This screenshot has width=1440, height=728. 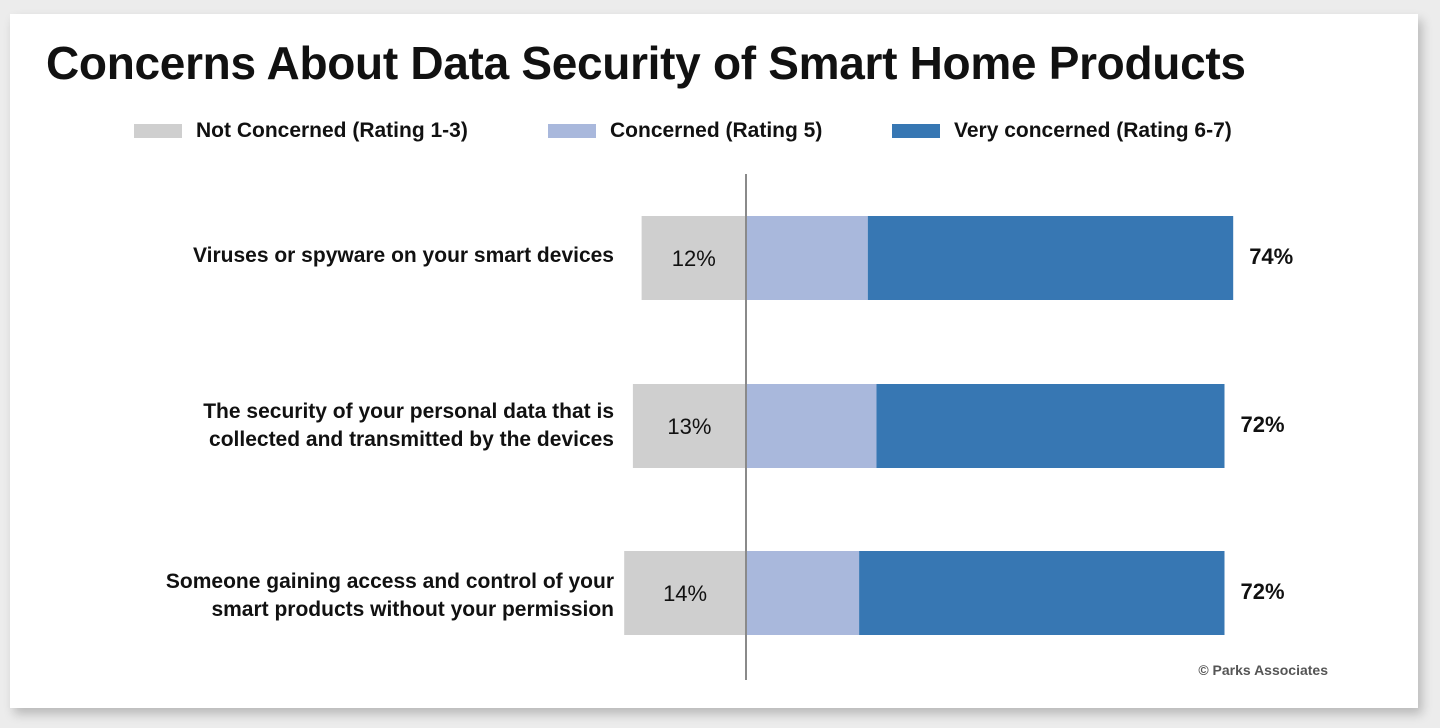 I want to click on legend-swatch-concerned, so click(x=572, y=131).